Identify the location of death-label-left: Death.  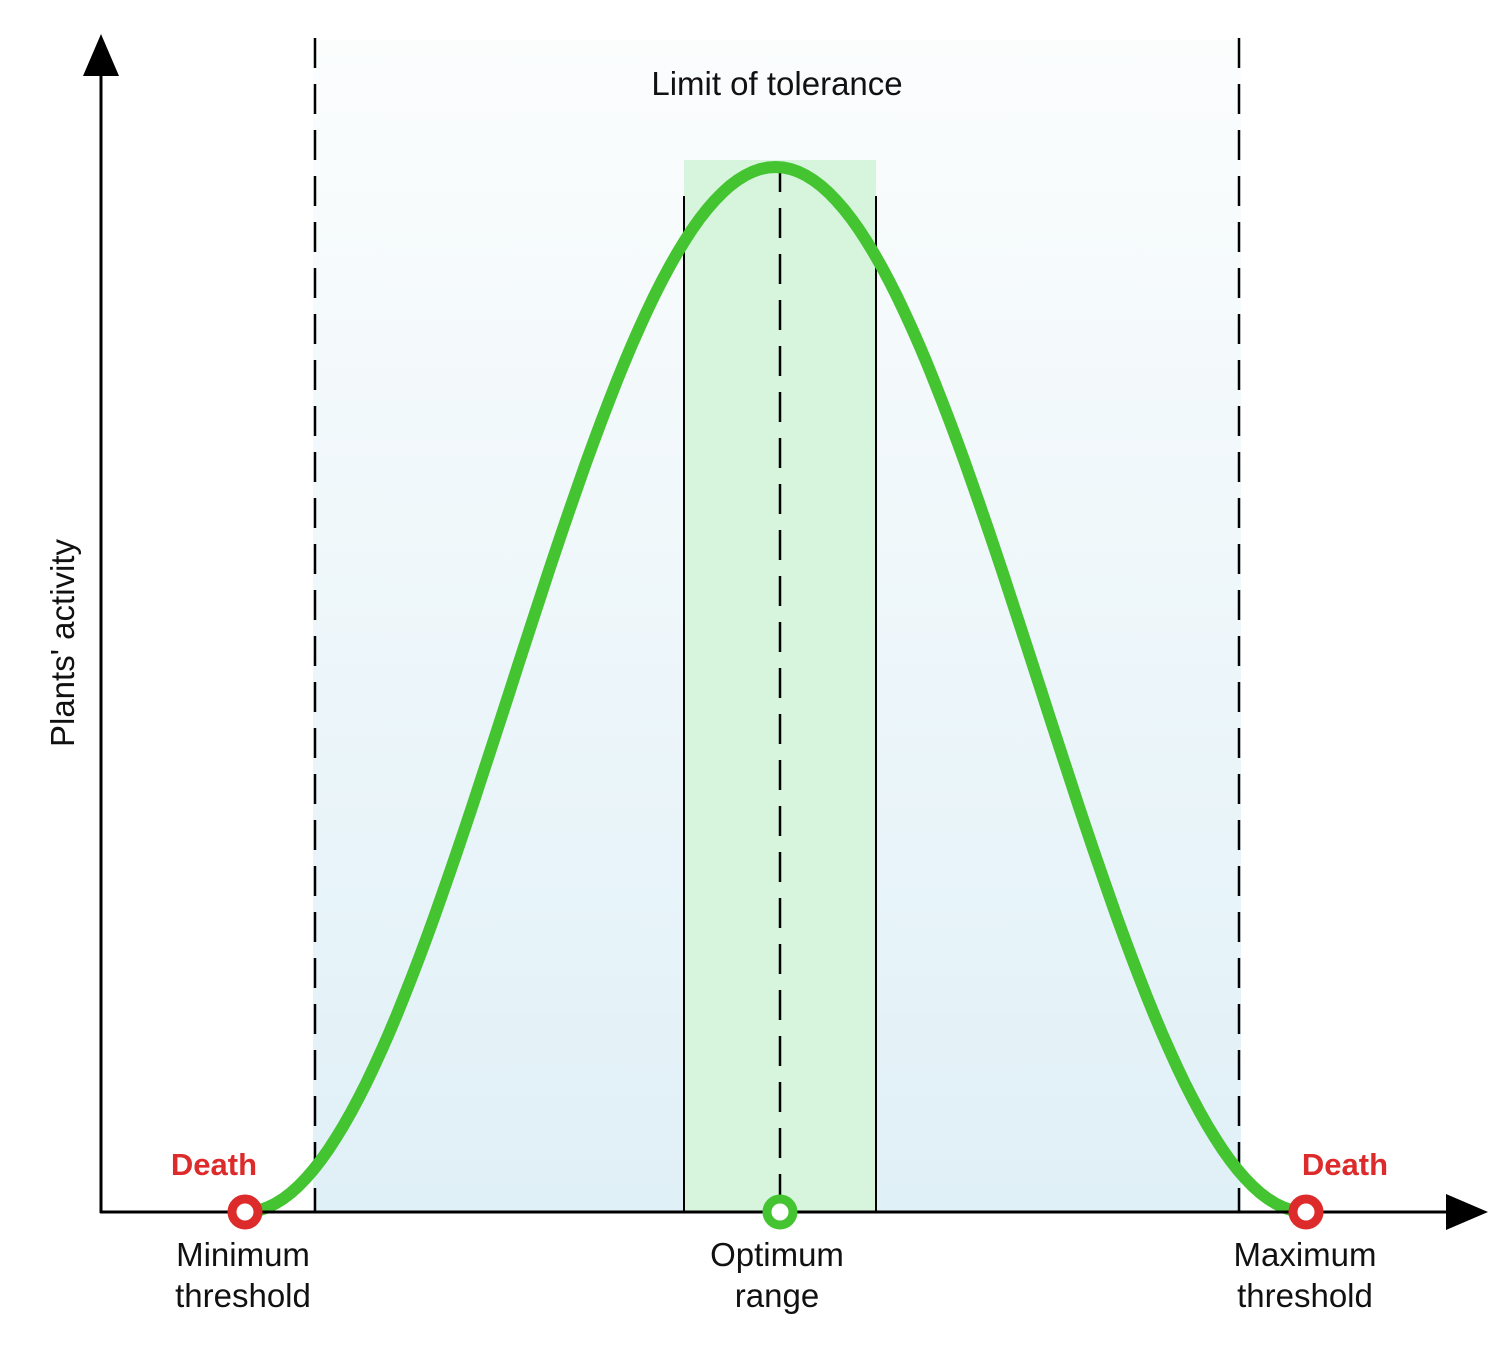
(214, 1164).